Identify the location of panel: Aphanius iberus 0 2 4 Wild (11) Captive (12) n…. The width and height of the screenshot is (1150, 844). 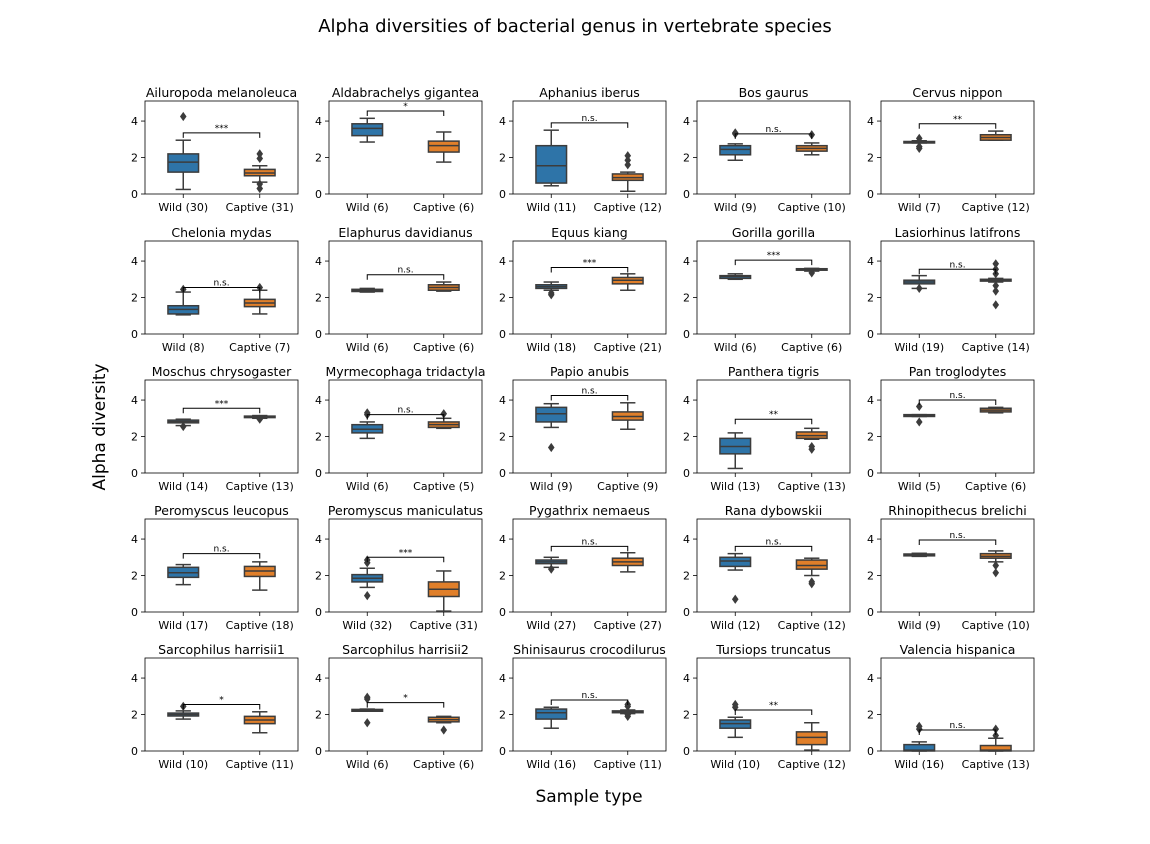
(583, 149).